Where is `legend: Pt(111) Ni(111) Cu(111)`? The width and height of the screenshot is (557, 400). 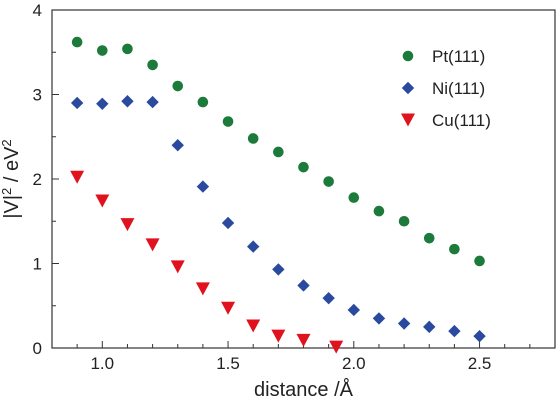
legend: Pt(111) Ni(111) Cu(111) is located at coordinates (446, 88).